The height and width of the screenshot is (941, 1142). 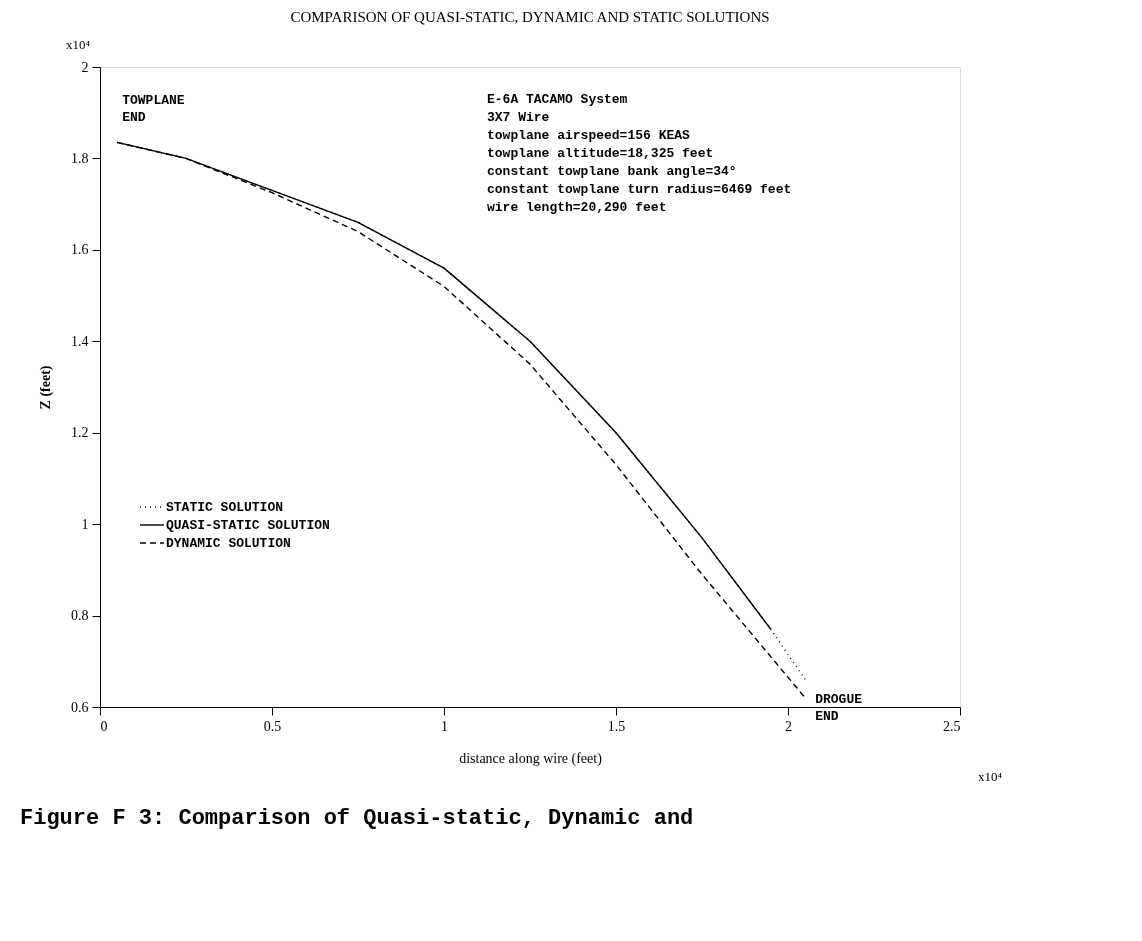 What do you see at coordinates (839, 707) in the screenshot?
I see `annotation: DROGUE END` at bounding box center [839, 707].